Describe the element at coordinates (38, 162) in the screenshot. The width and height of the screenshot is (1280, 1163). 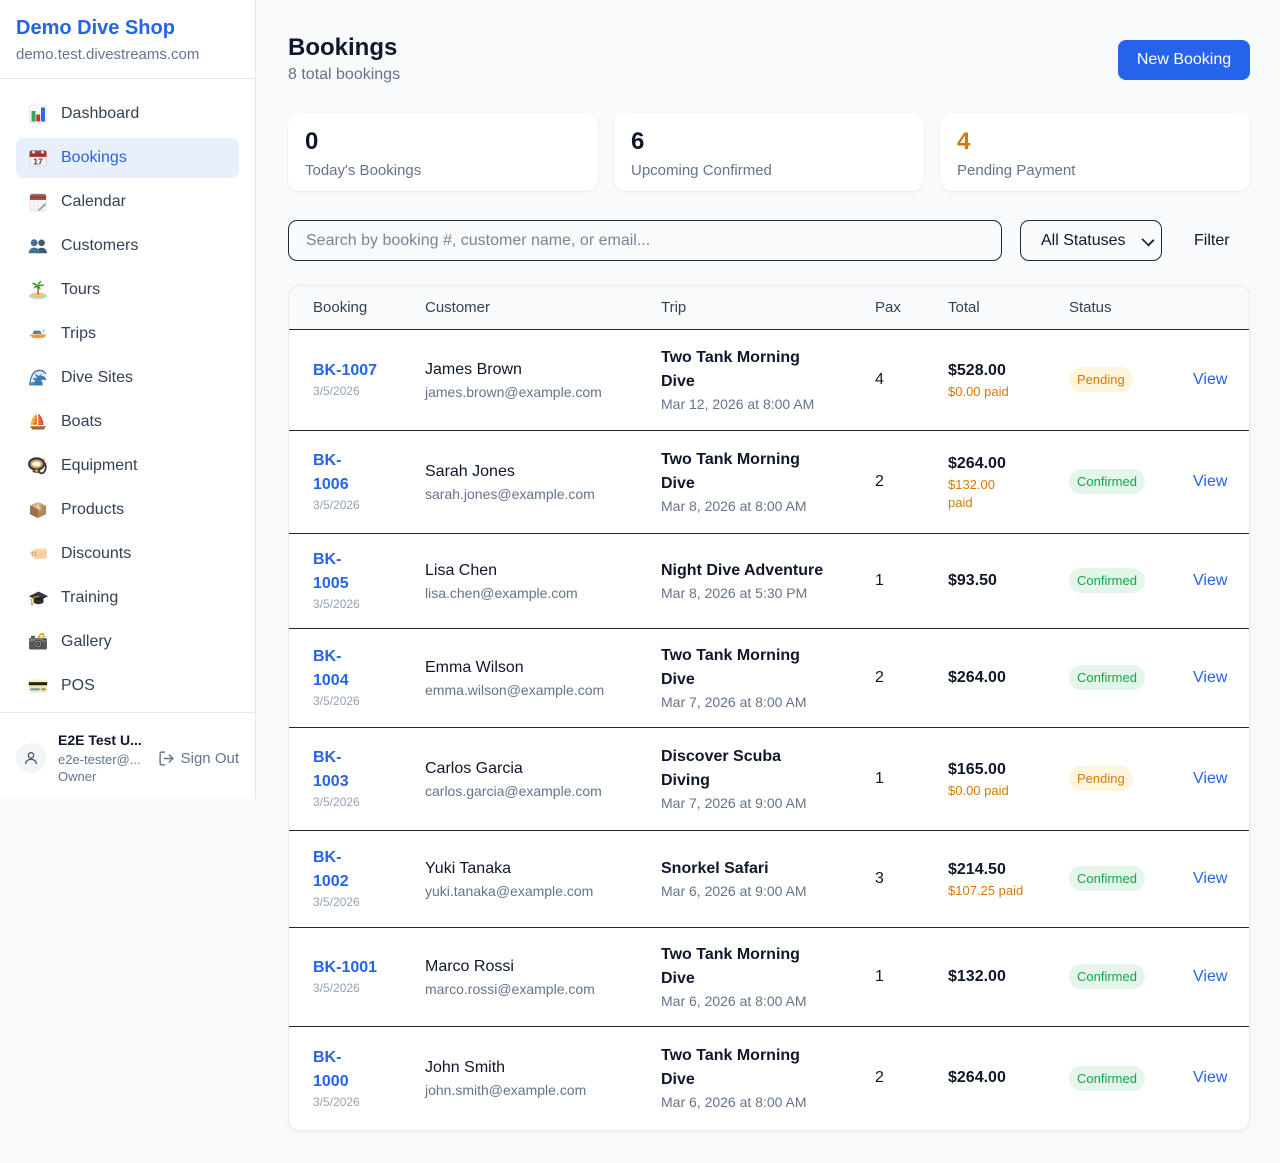
I see `svg-text: 17` at that location.